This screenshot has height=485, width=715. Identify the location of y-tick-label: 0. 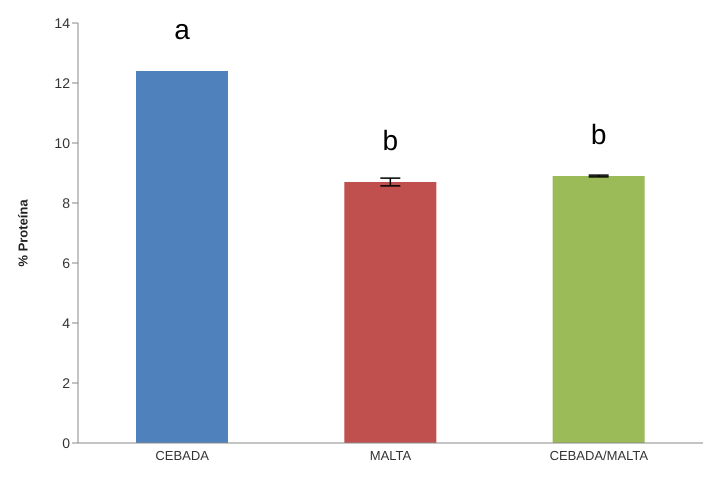
(66, 442).